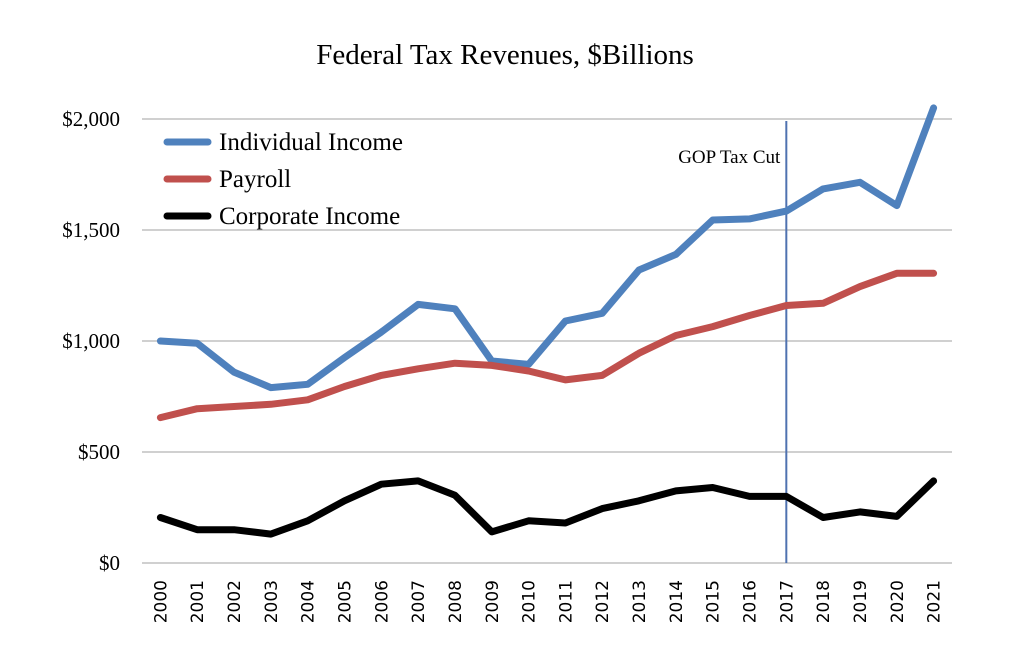  What do you see at coordinates (198, 601) in the screenshot?
I see `x-tick-label: 2001` at bounding box center [198, 601].